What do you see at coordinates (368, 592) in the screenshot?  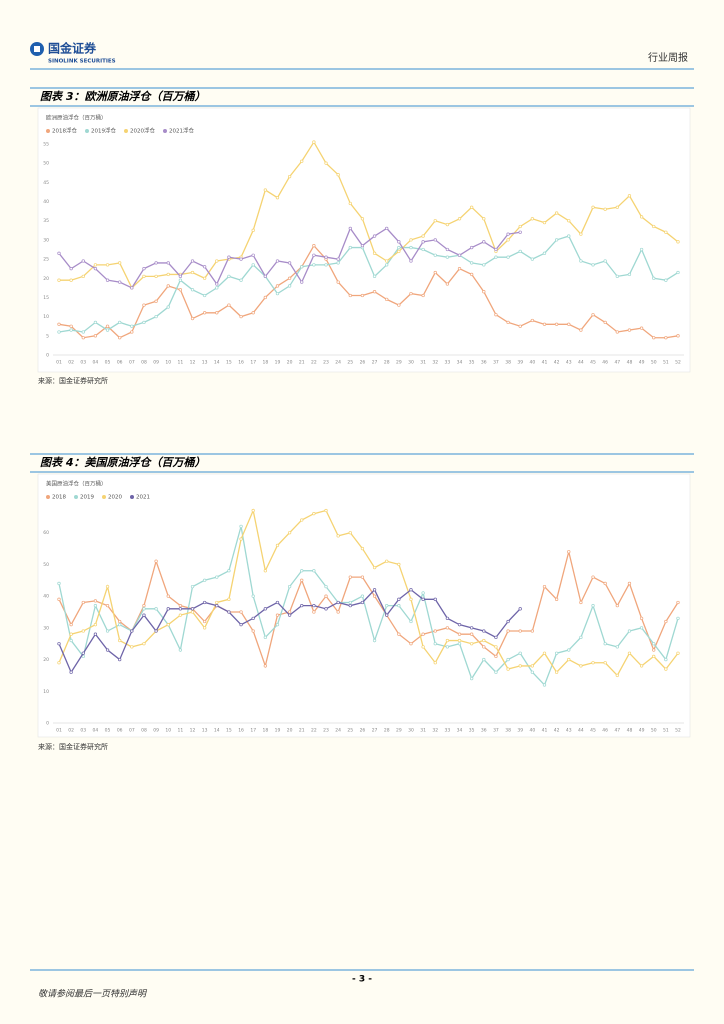 I see `series-line` at bounding box center [368, 592].